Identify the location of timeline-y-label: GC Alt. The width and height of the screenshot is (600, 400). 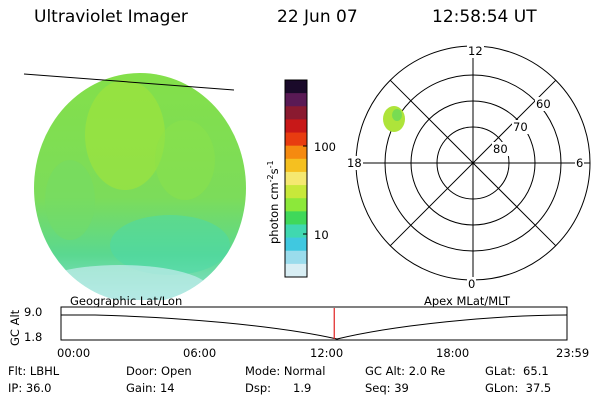
(15, 327).